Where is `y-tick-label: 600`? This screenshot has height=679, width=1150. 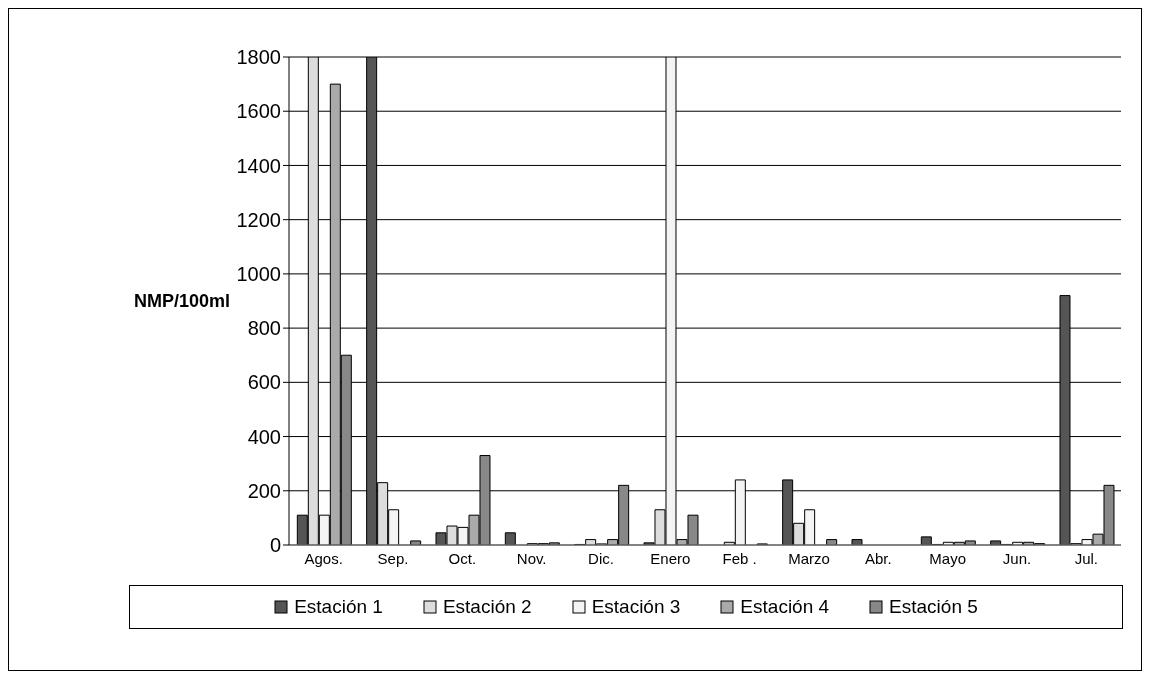 y-tick-label: 600 is located at coordinates (264, 382).